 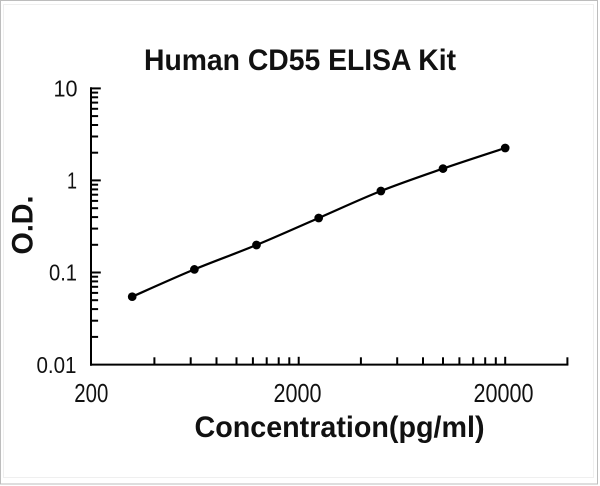 I want to click on svg-text: 2000, so click(x=298, y=393).